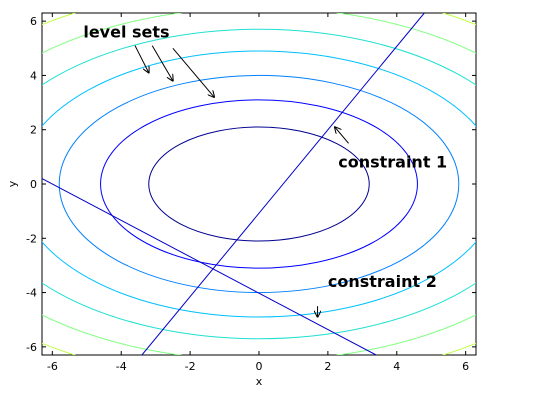 The width and height of the screenshot is (560, 420). I want to click on x-tick-label: -4, so click(121, 366).